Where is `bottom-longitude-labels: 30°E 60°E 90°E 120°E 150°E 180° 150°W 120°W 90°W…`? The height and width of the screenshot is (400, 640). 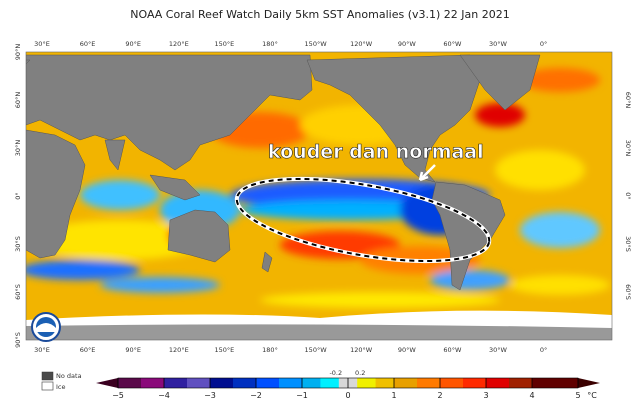
bottom-longitude-labels: 30°E 60°E 90°E 120°E 150°E 180° 150°W 120°W 90°W… is located at coordinates (290, 350).